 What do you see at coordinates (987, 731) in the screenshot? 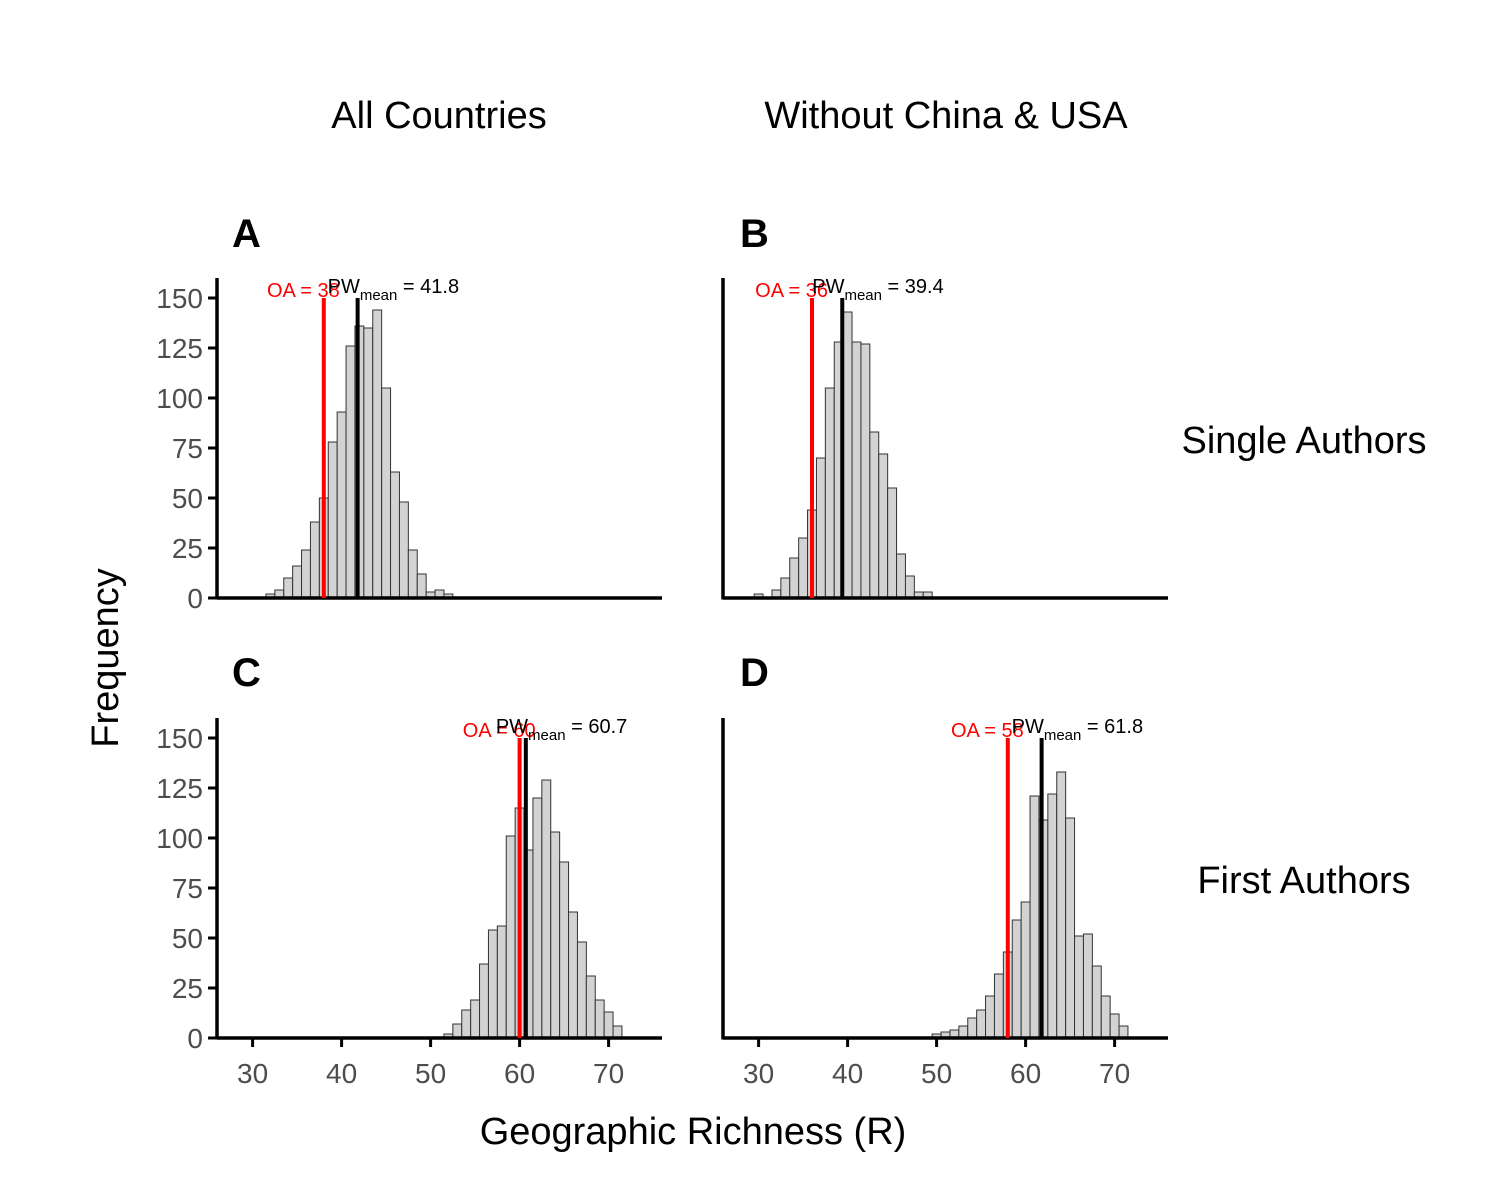
I see `observed-label: OA = 58` at bounding box center [987, 731].